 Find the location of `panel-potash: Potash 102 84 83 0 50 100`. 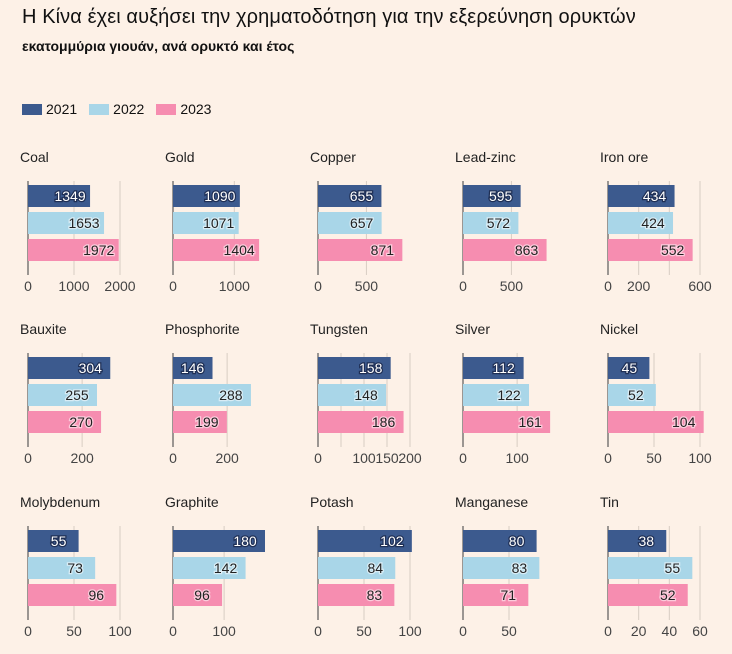

panel-potash: Potash 102 84 83 0 50 100 is located at coordinates (366, 566).